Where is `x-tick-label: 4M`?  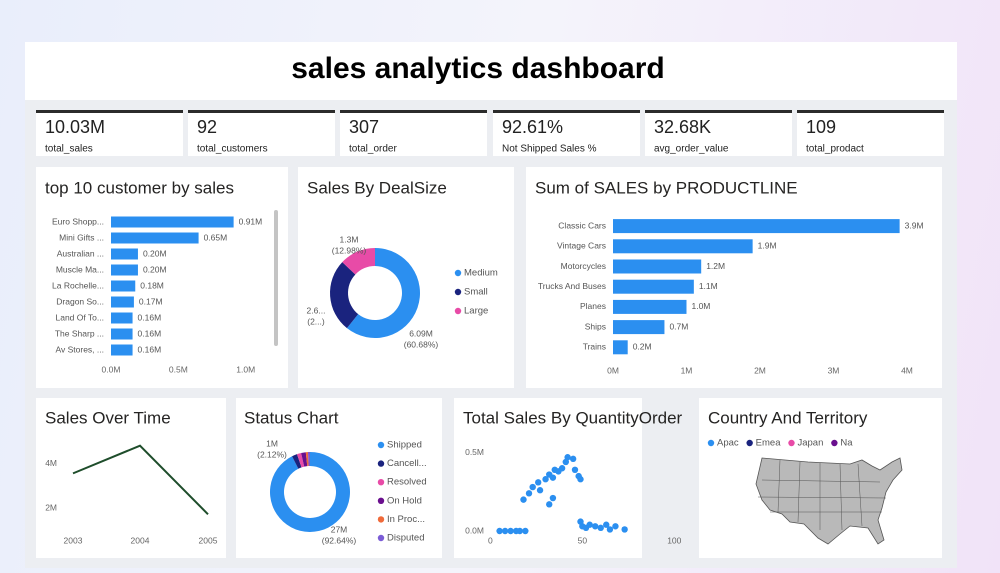 x-tick-label: 4M is located at coordinates (907, 370).